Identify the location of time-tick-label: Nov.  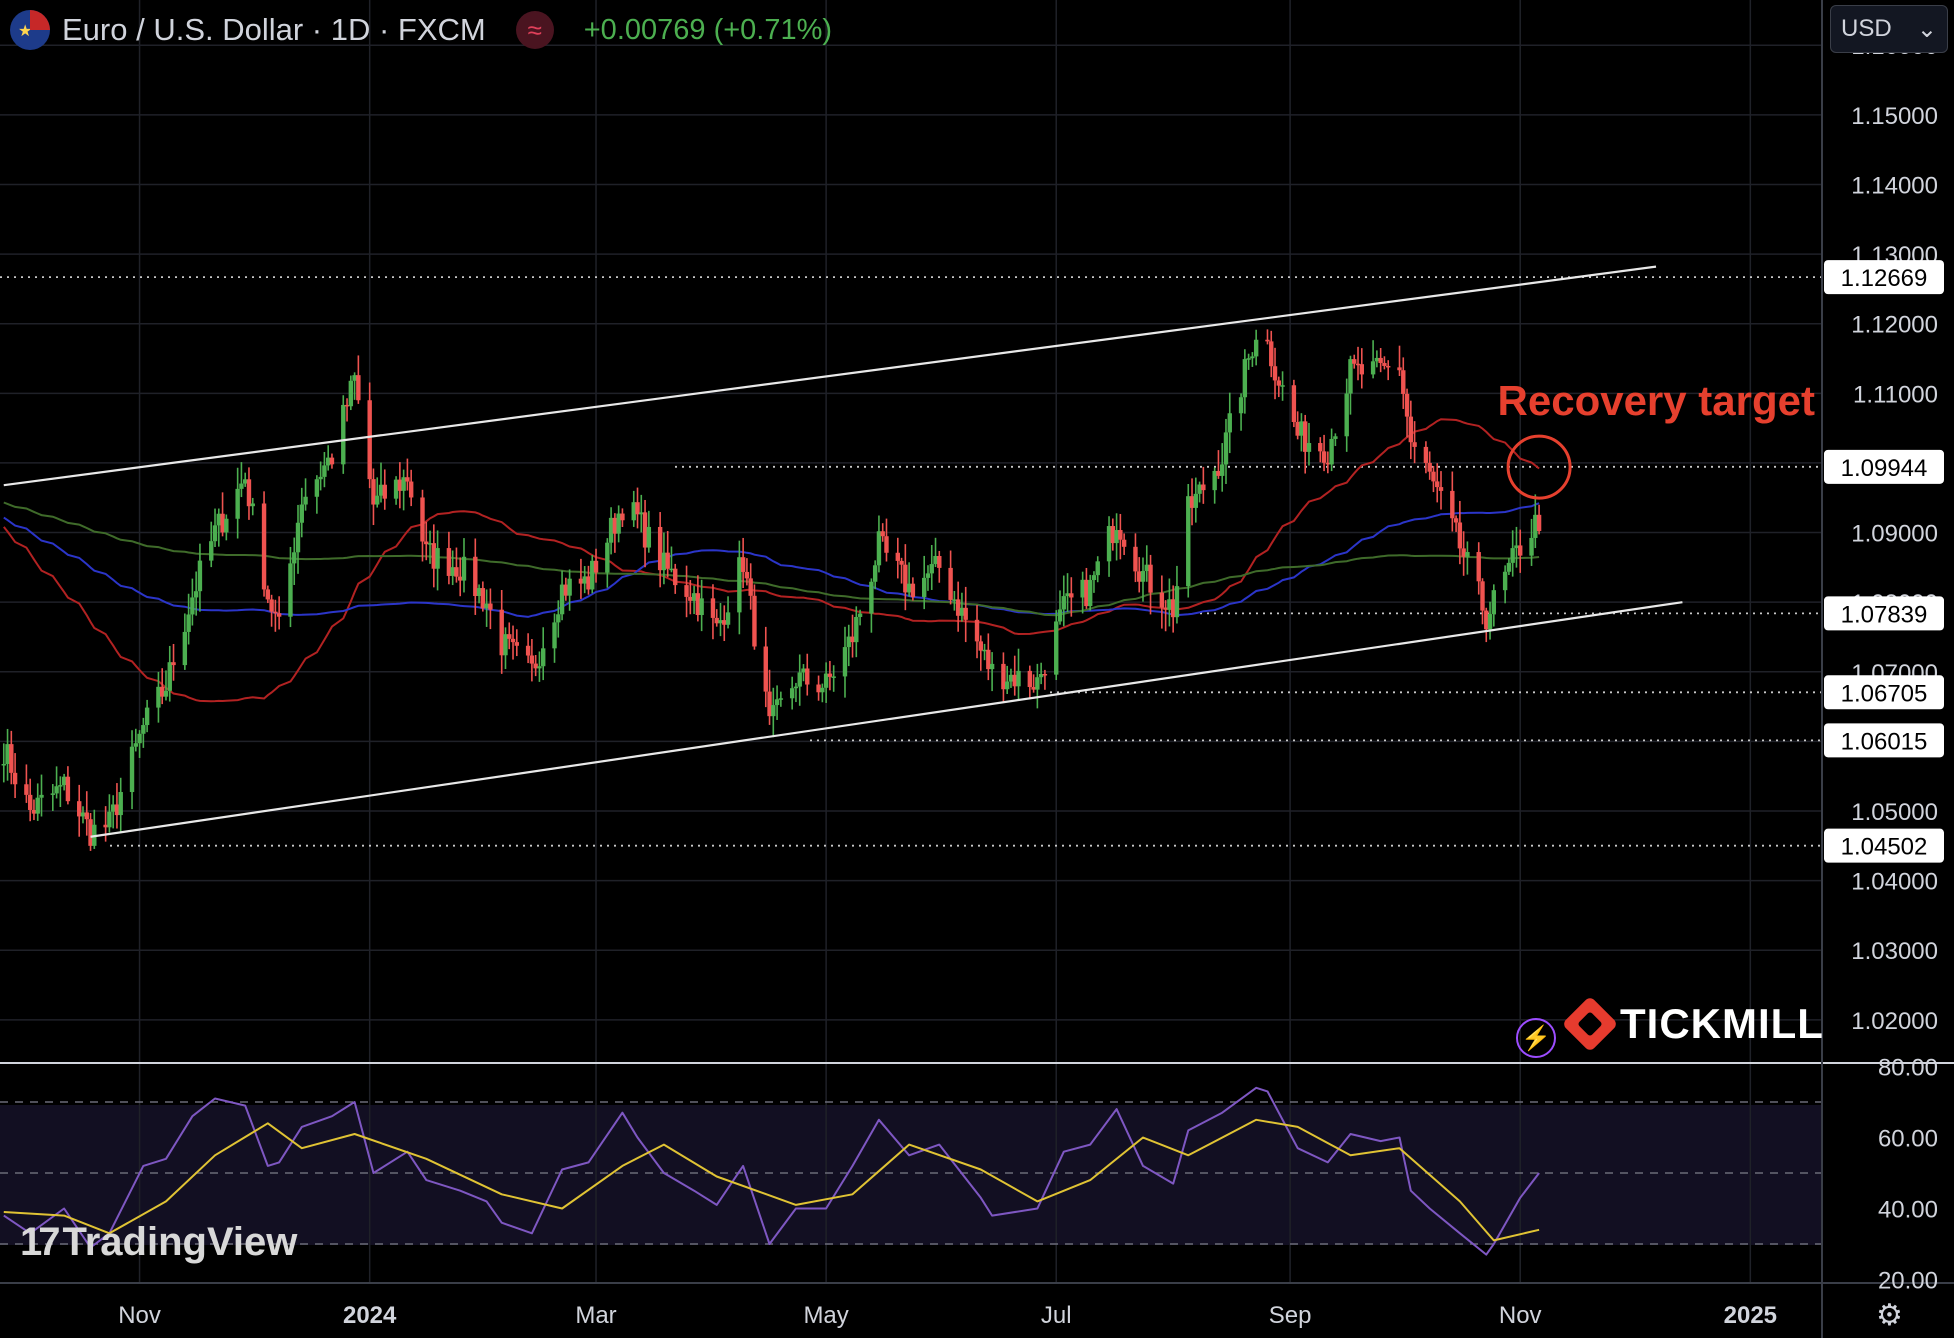
(139, 1315).